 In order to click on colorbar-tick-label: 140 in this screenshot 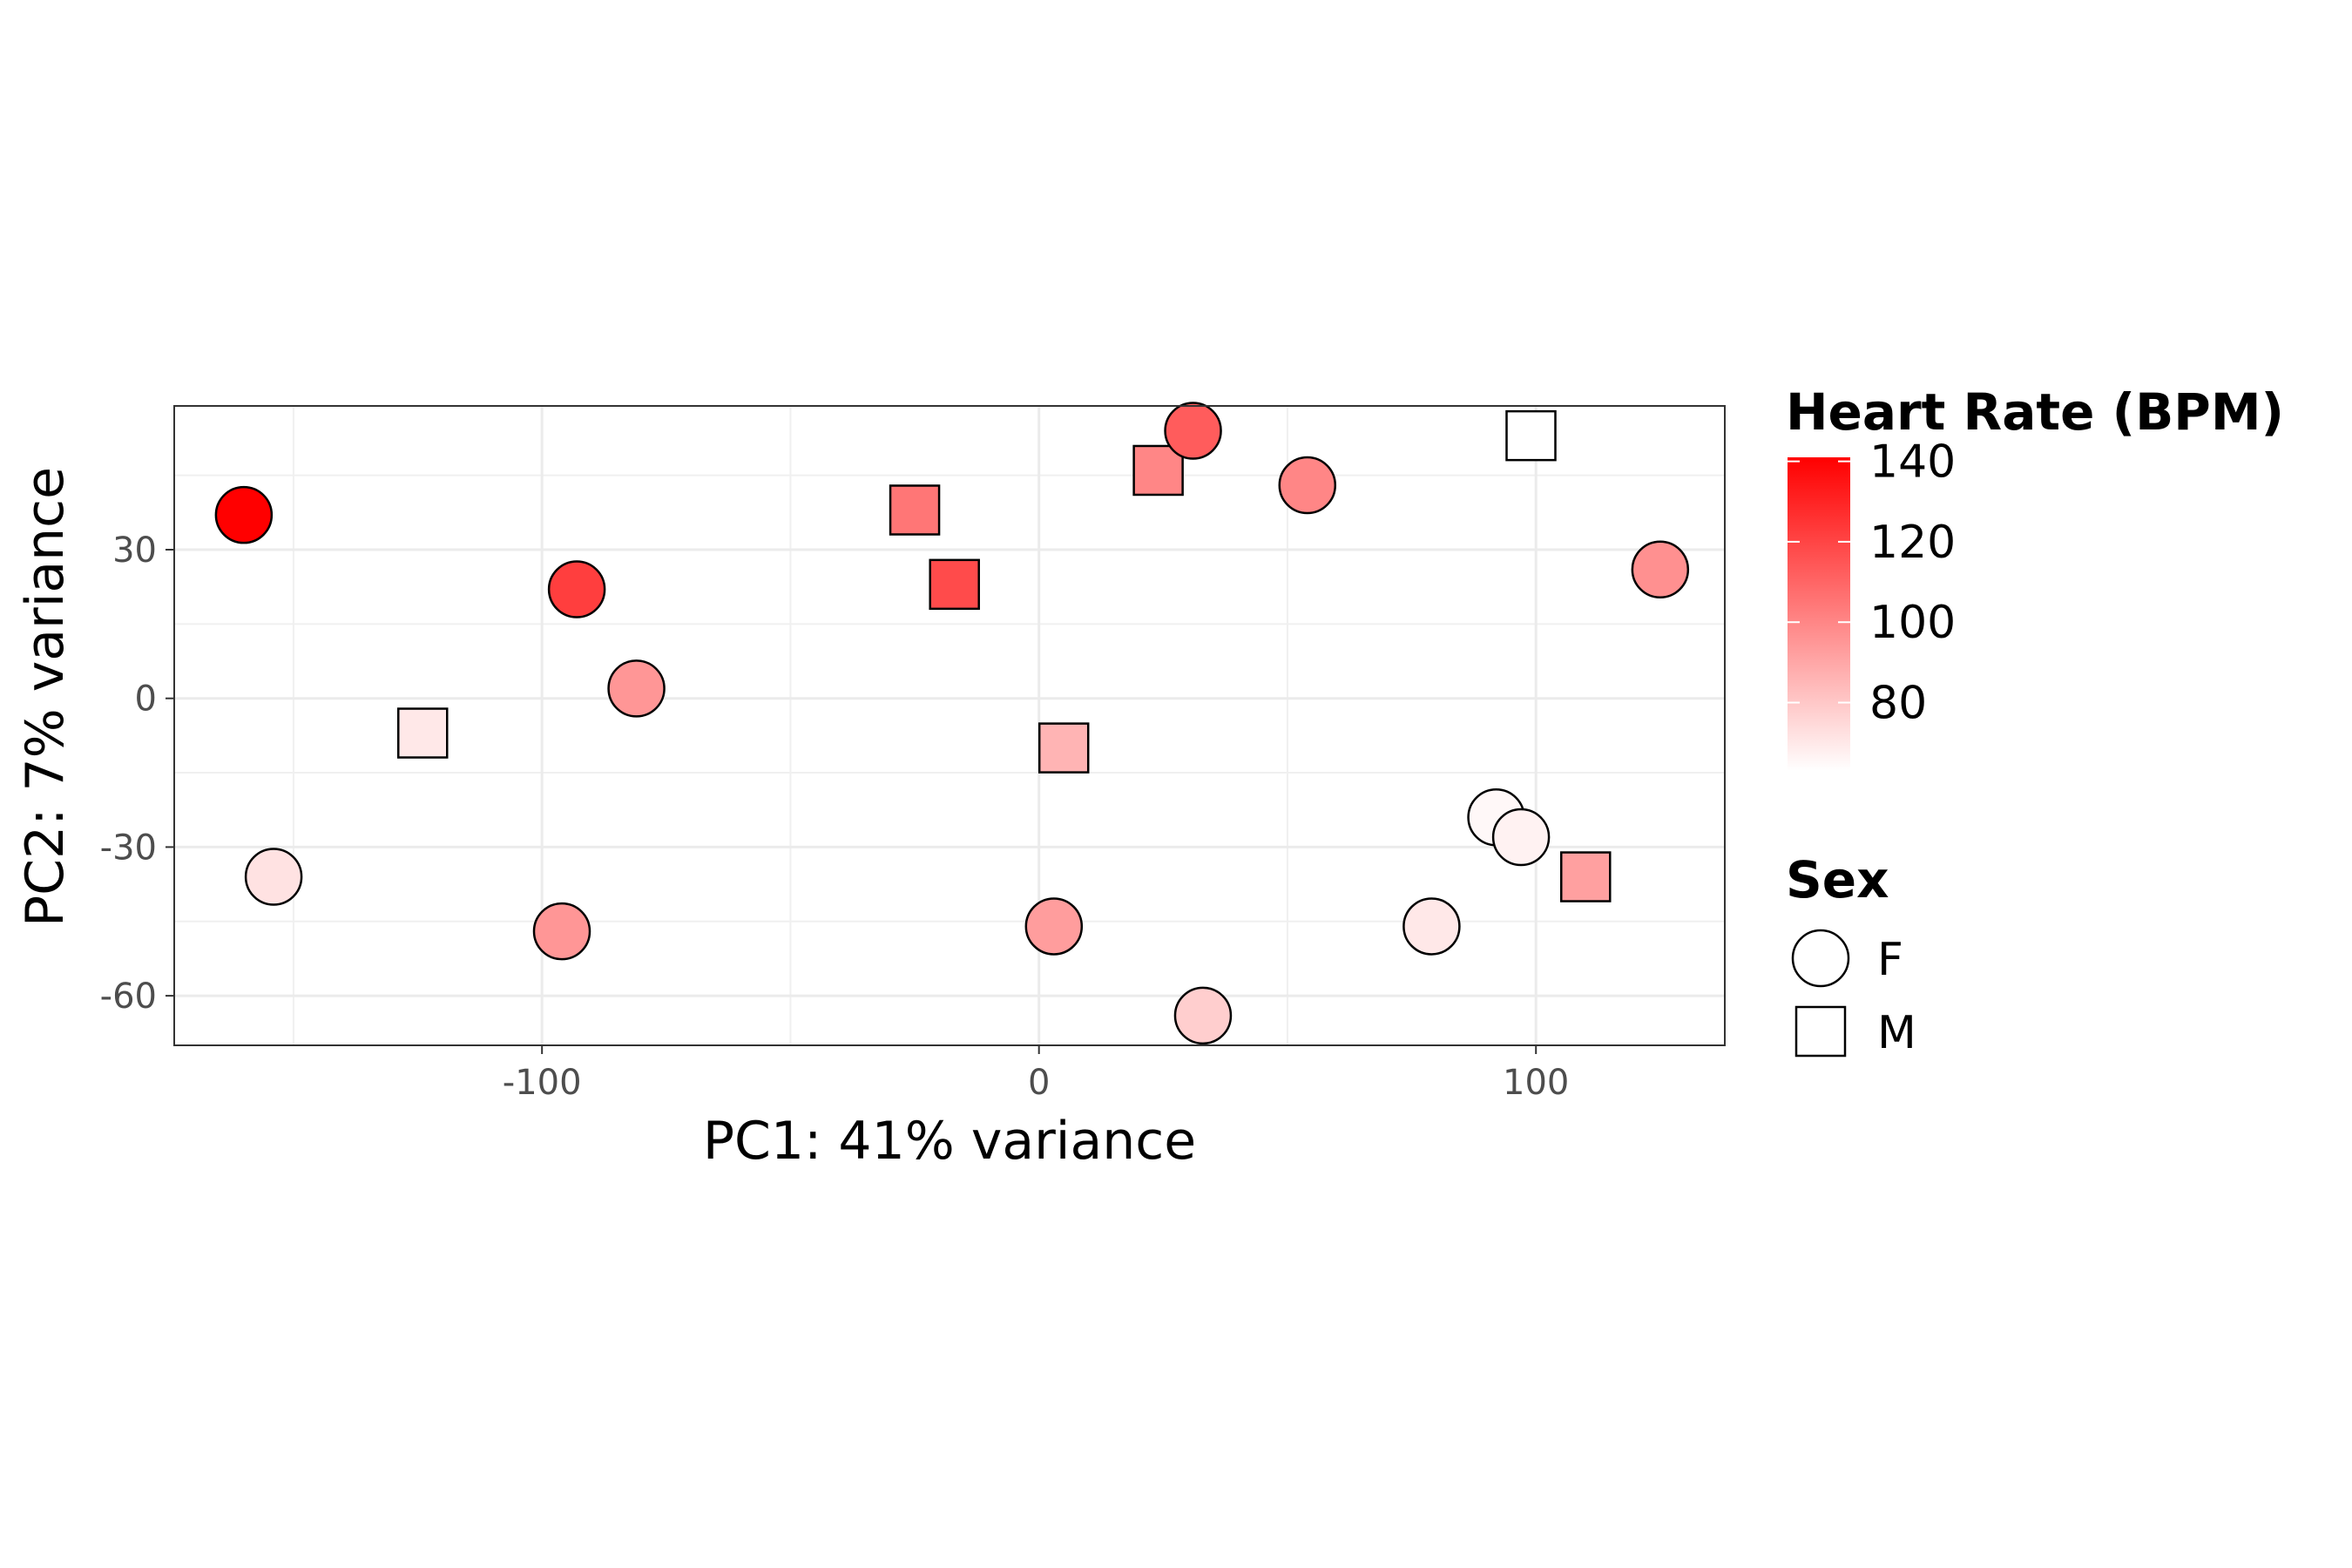, I will do `click(1912, 462)`.